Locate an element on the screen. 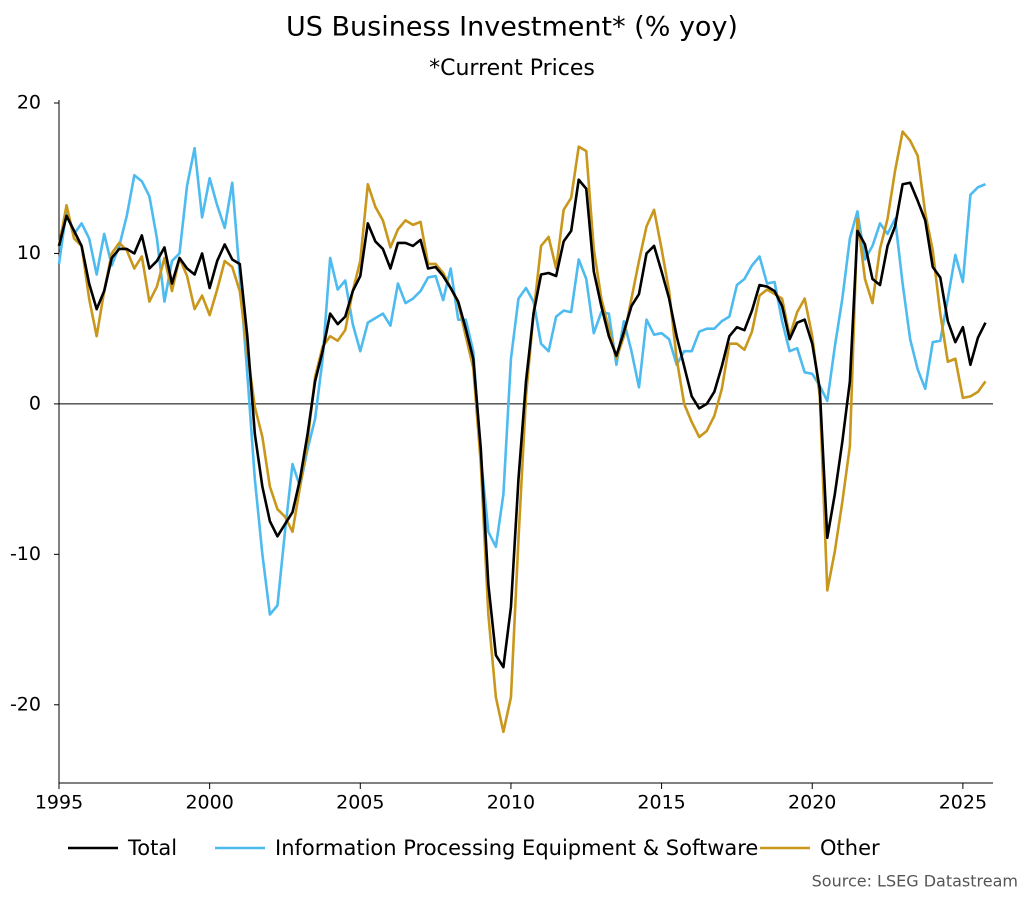 This screenshot has height=897, width=1024. y-tick-label: 20 is located at coordinates (29, 103).